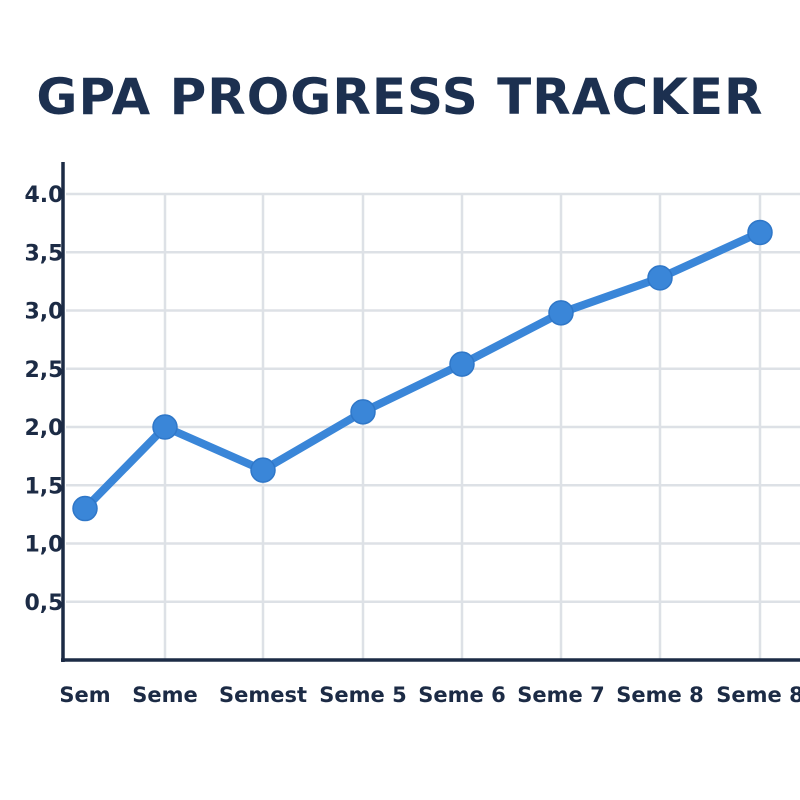 Image resolution: width=800 pixels, height=800 pixels. Describe the element at coordinates (44, 195) in the screenshot. I see `y-tick-label: 4.0` at that location.